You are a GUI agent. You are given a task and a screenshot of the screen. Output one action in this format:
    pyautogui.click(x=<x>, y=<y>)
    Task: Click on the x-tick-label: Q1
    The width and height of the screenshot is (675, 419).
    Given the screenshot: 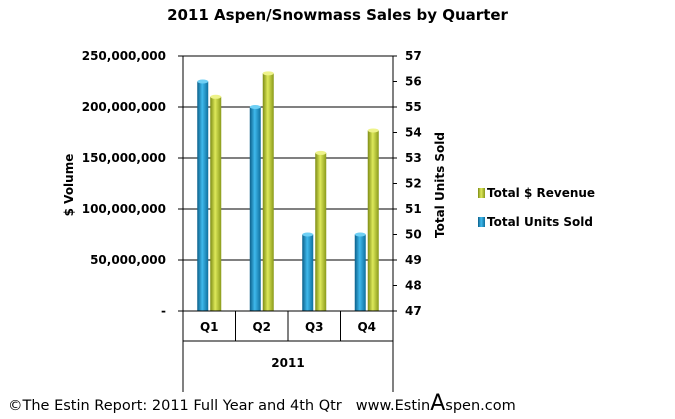 What is the action you would take?
    pyautogui.click(x=209, y=327)
    